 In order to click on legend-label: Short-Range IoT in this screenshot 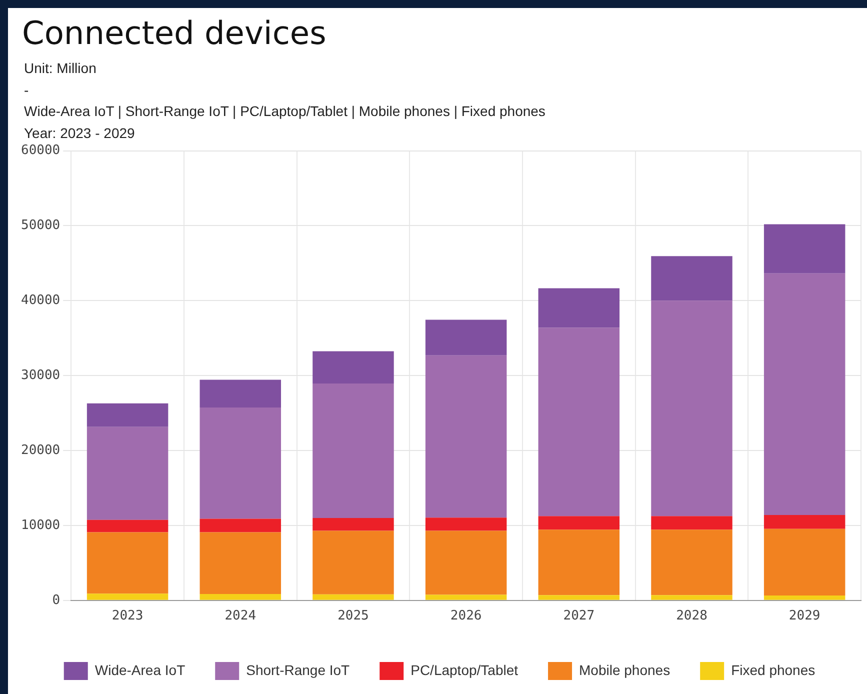, I will do `click(298, 670)`.